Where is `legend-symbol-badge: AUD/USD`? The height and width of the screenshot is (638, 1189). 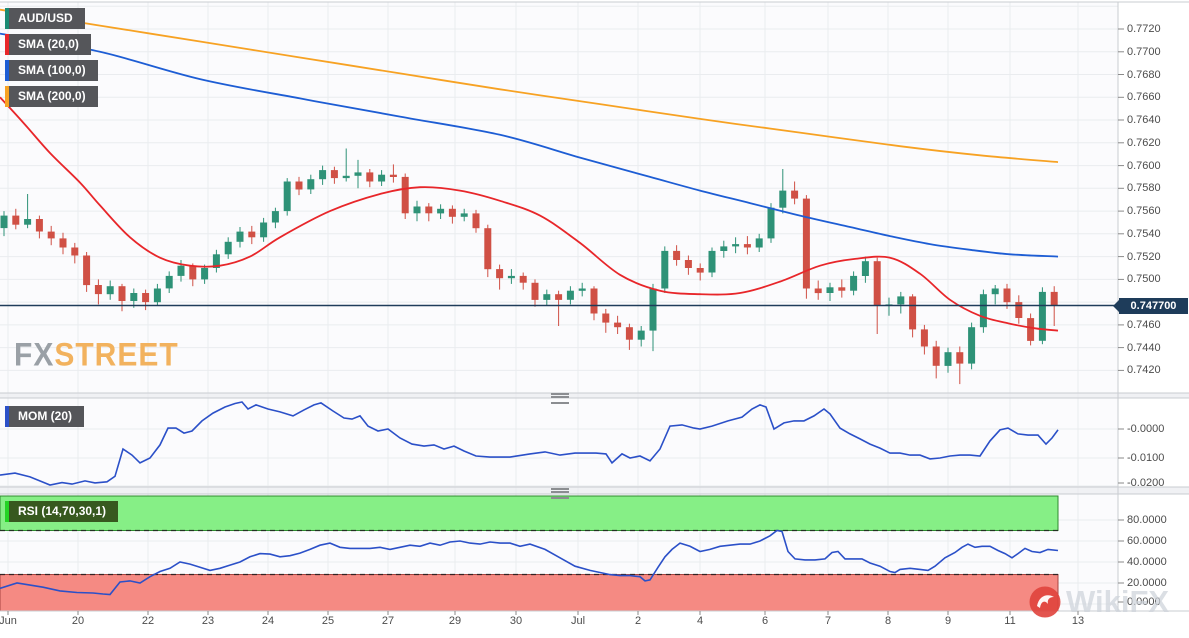
legend-symbol-badge: AUD/USD is located at coordinates (45, 18).